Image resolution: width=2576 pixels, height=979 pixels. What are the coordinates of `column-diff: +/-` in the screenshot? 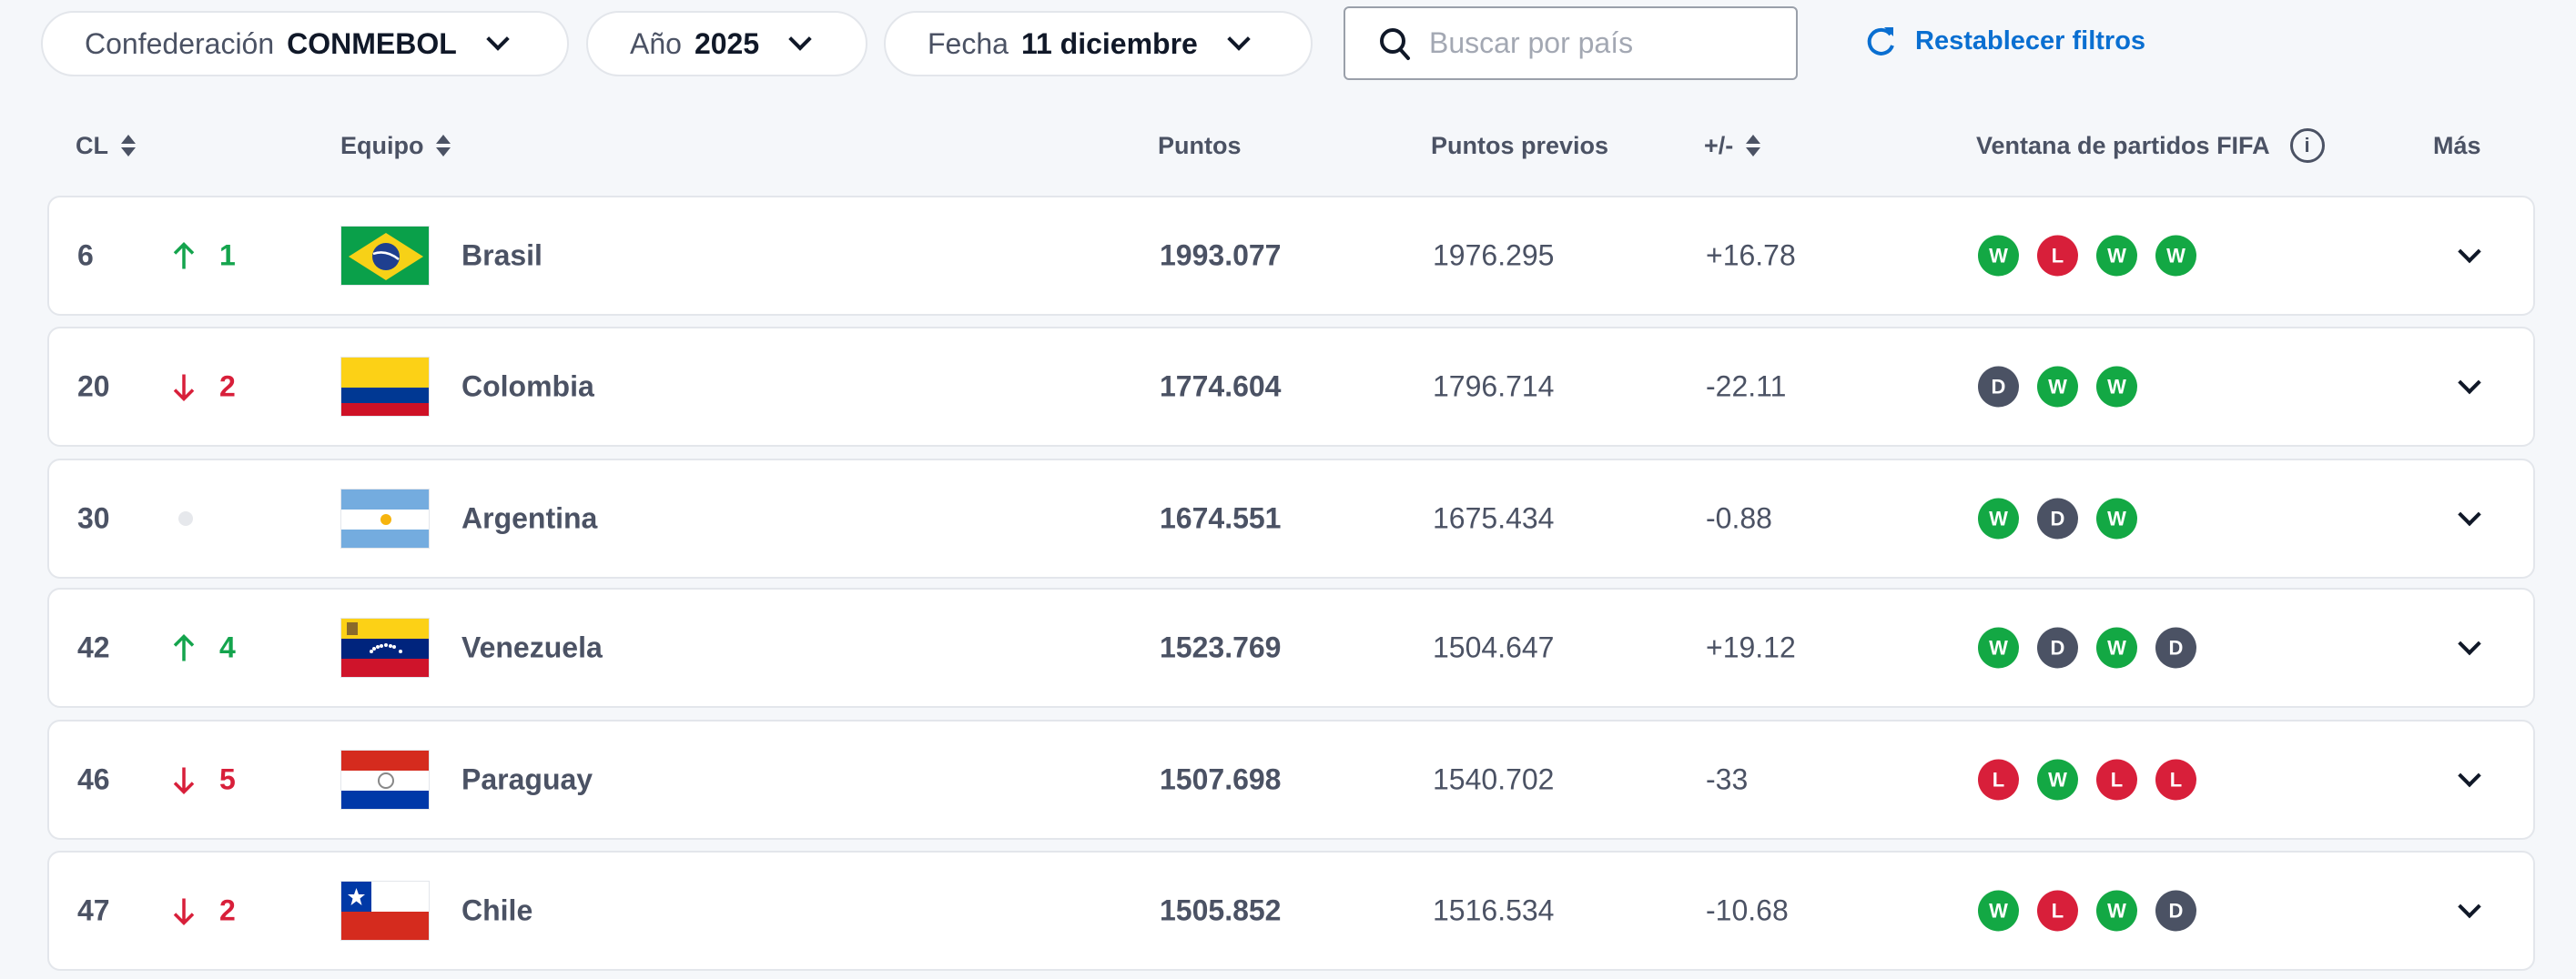 It's located at (1732, 145).